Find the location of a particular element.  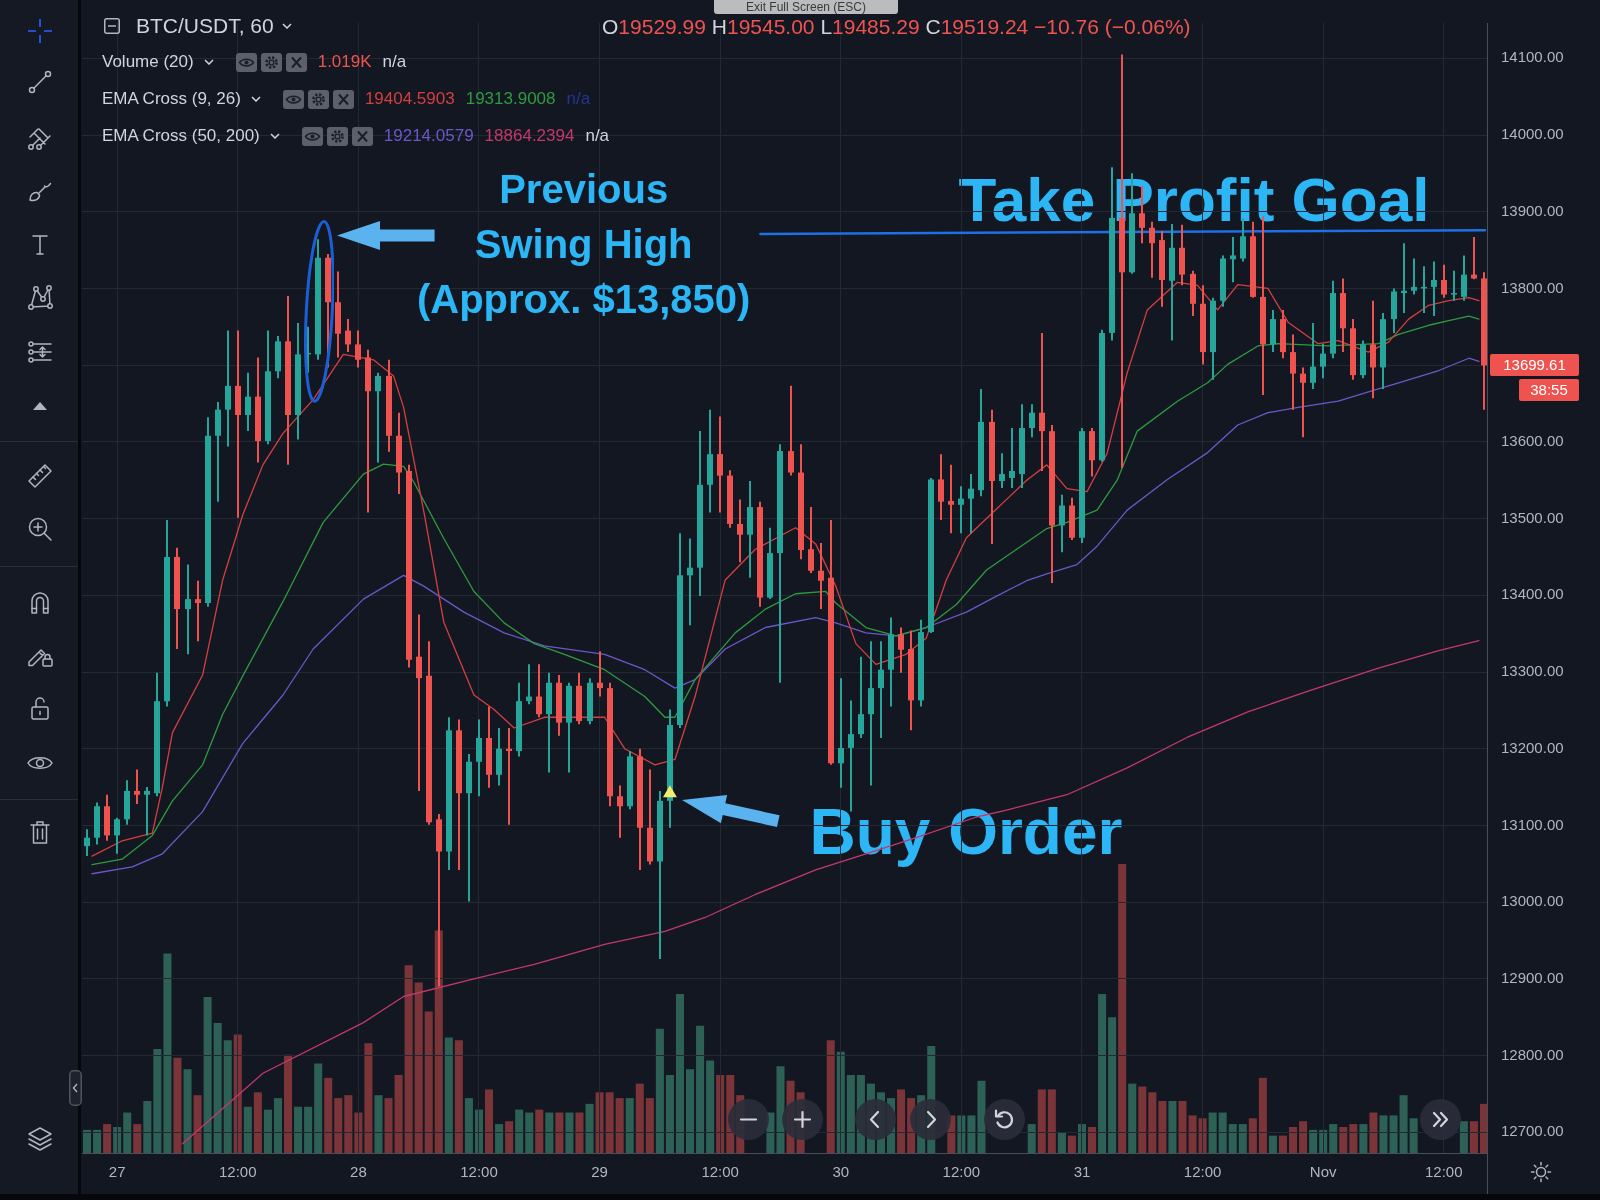

y-tick-label: 12900.00 is located at coordinates (1532, 977).